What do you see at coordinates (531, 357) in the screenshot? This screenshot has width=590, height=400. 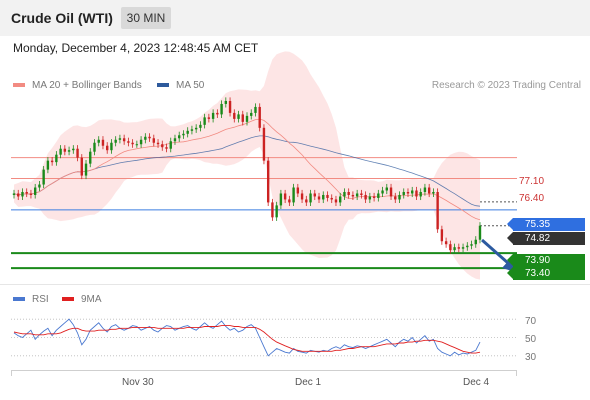 I see `rsi-tick-30: 30` at bounding box center [531, 357].